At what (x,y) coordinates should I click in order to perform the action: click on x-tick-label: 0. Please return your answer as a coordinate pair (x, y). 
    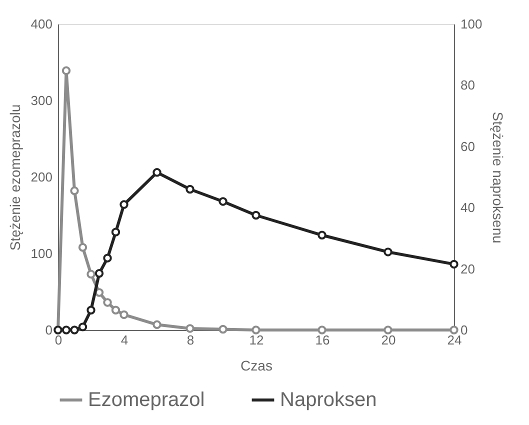
    Looking at the image, I should click on (58, 340).